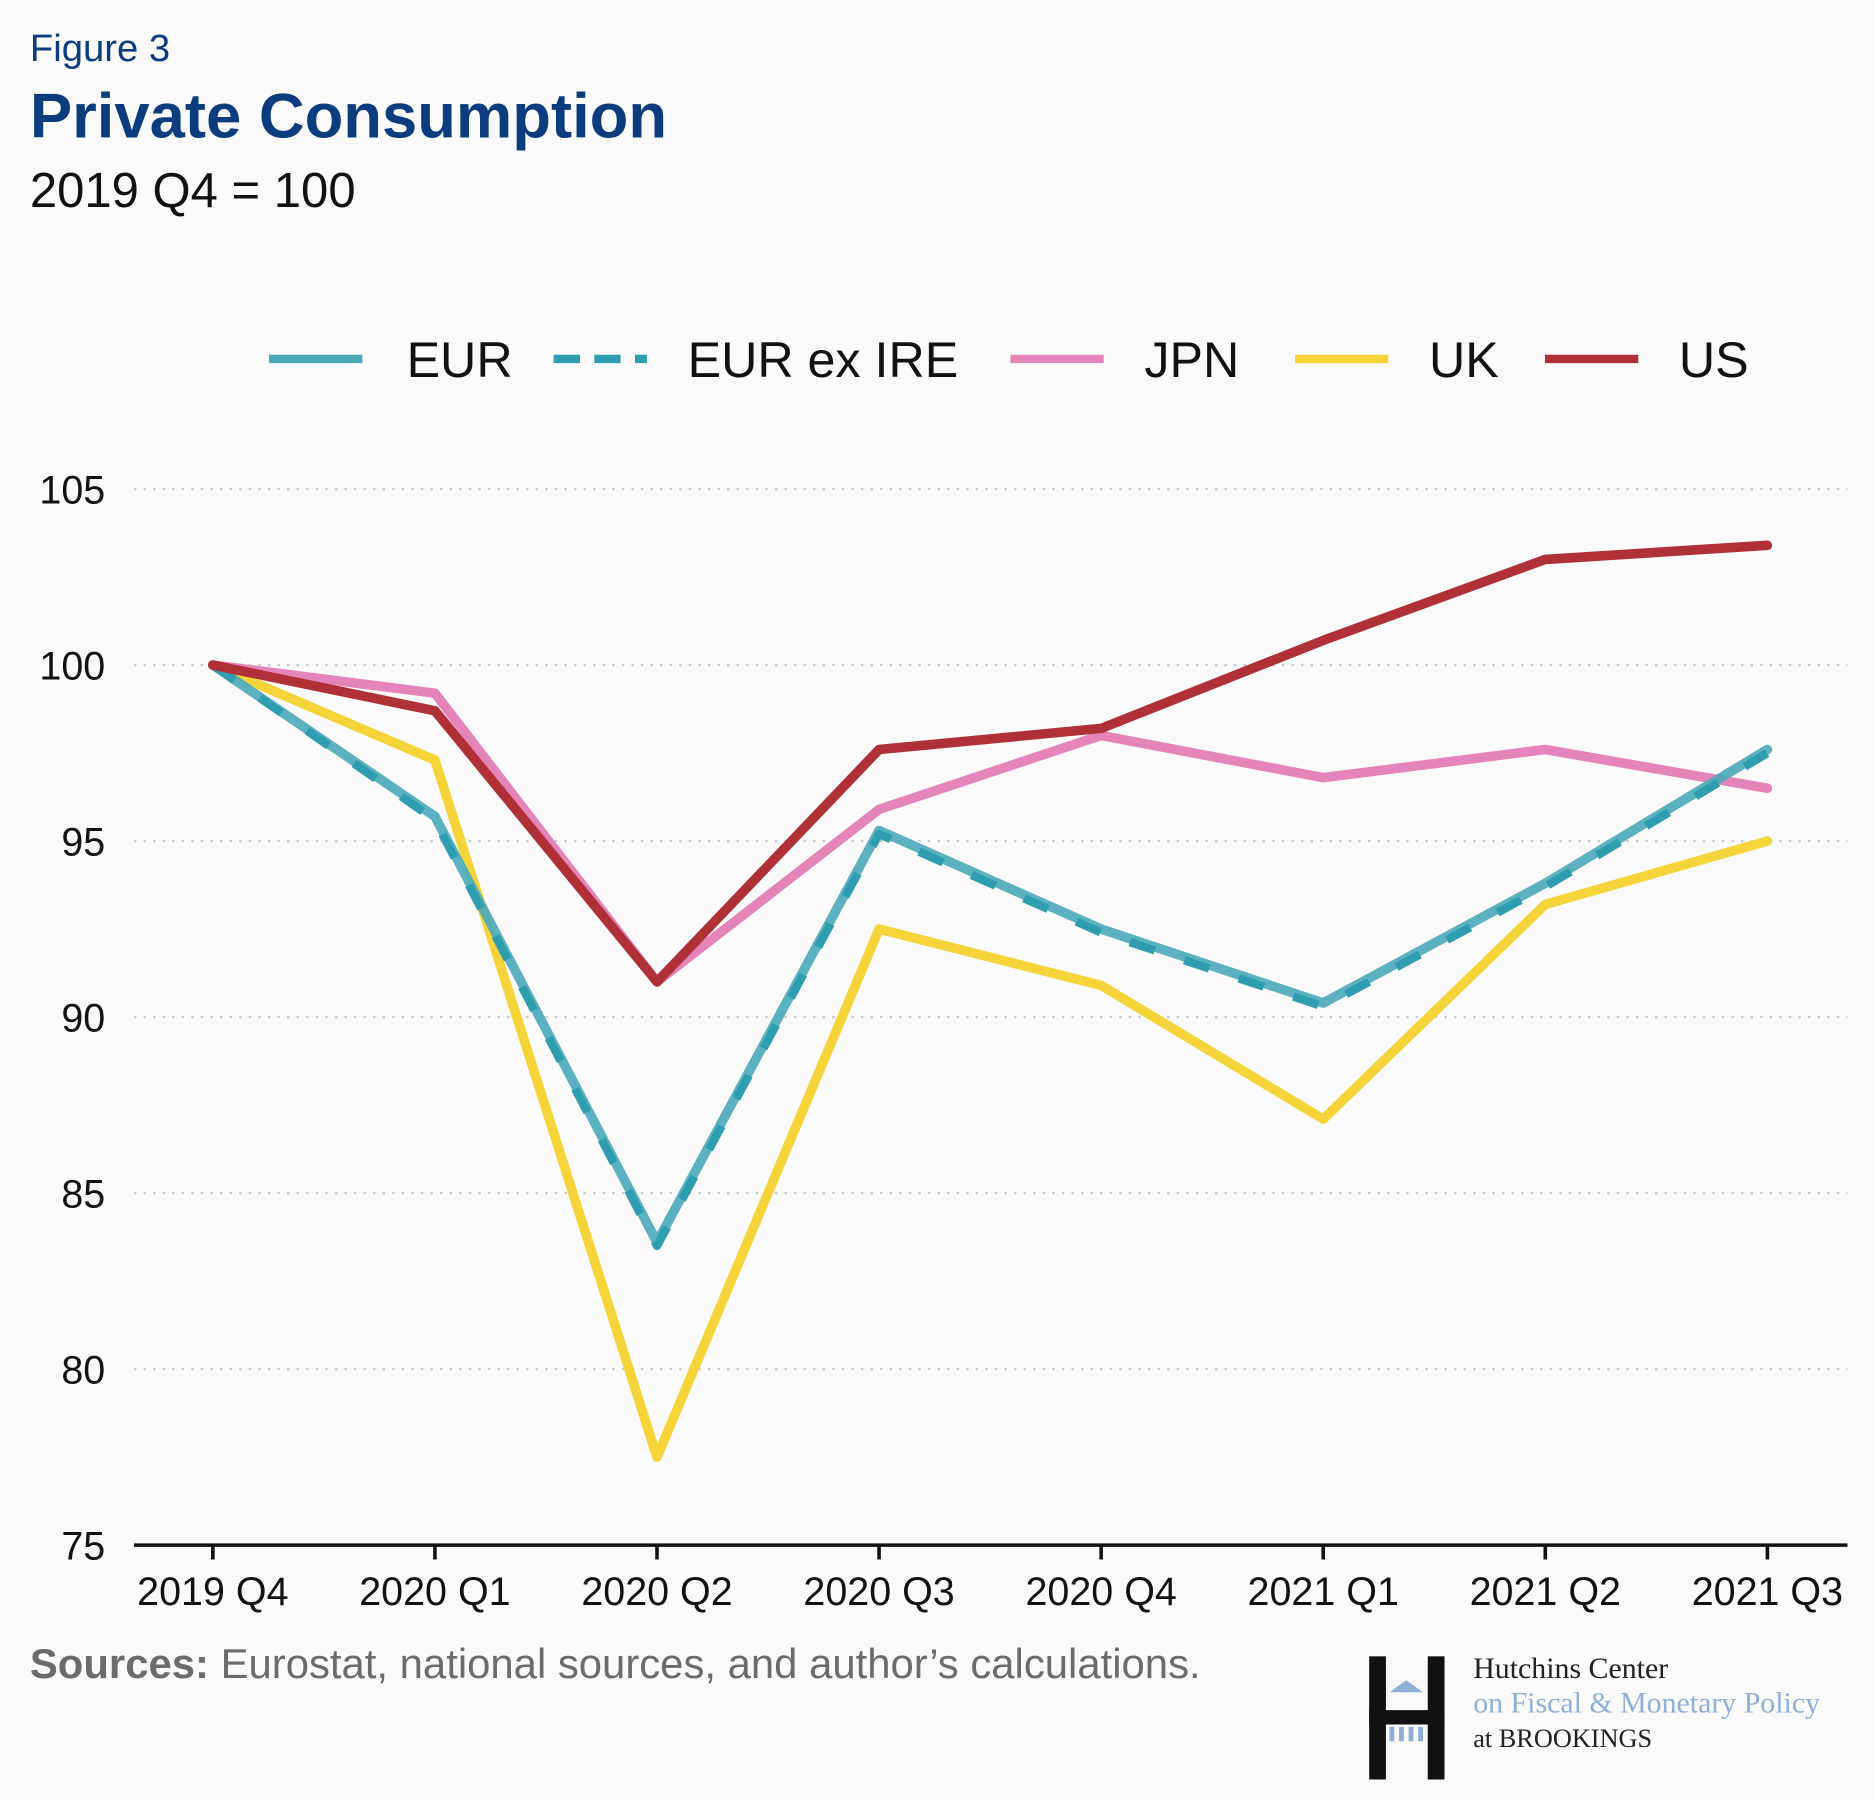 The image size is (1875, 1800). Describe the element at coordinates (1323, 1592) in the screenshot. I see `x-tick-label: 2021 Q1` at that location.